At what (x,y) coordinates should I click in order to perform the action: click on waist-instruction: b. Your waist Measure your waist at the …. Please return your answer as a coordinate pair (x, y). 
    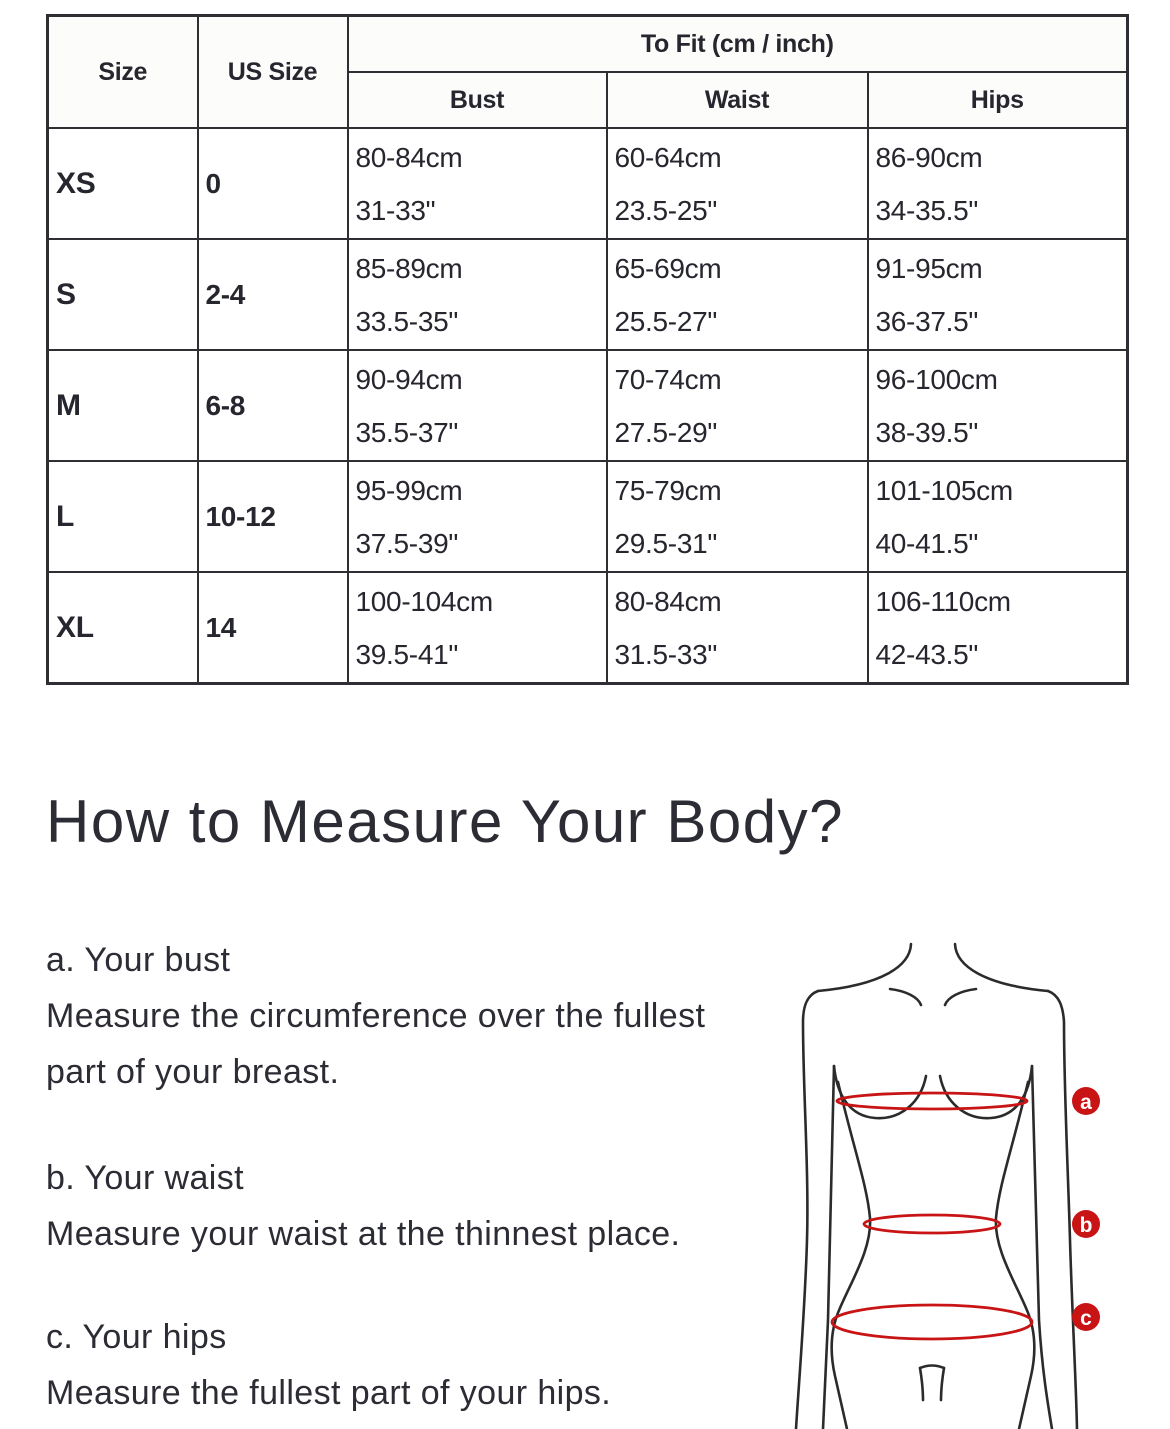
    Looking at the image, I should click on (416, 1206).